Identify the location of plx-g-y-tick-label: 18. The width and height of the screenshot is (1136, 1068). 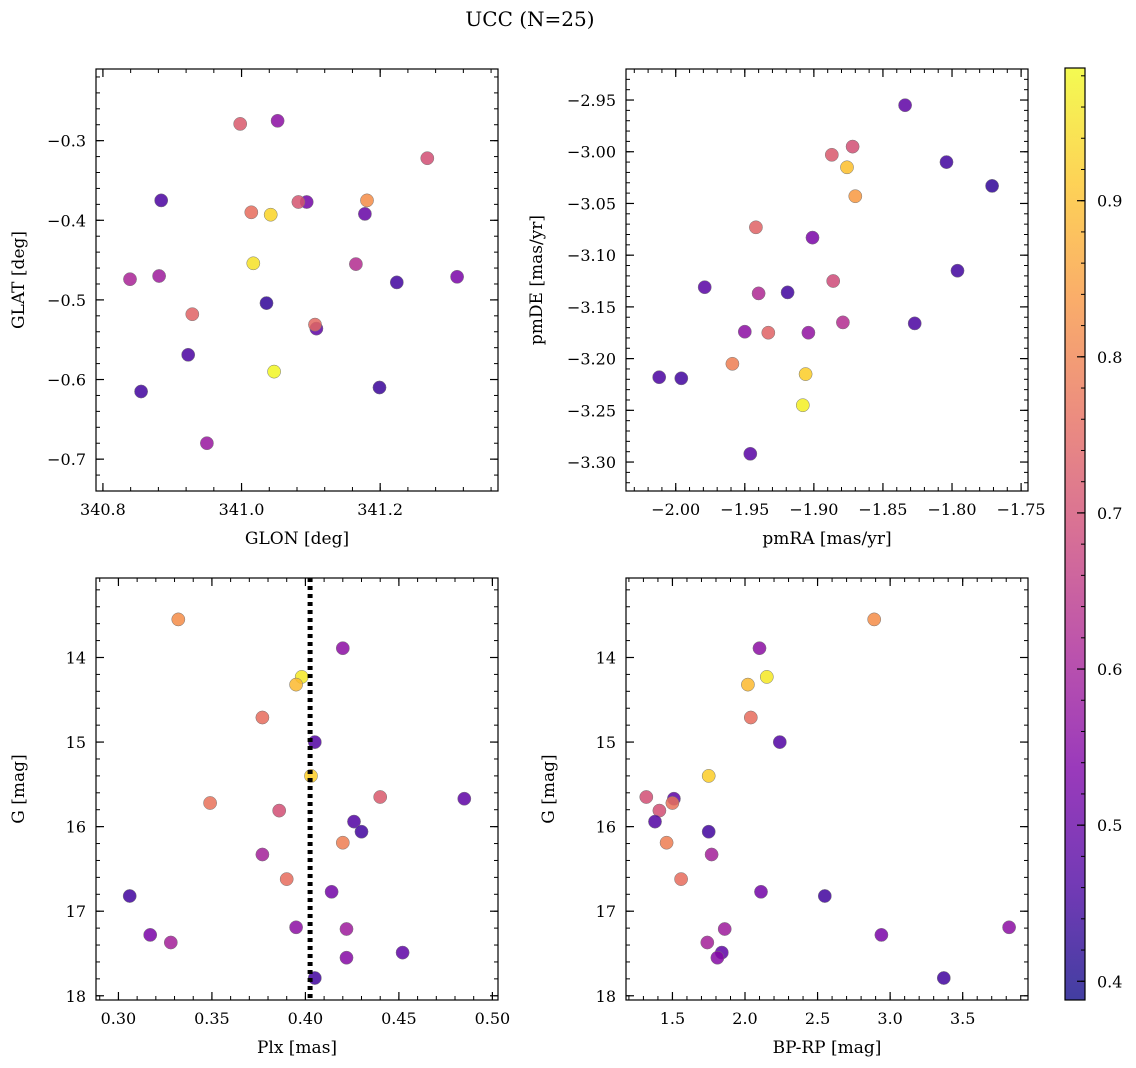
(76, 996).